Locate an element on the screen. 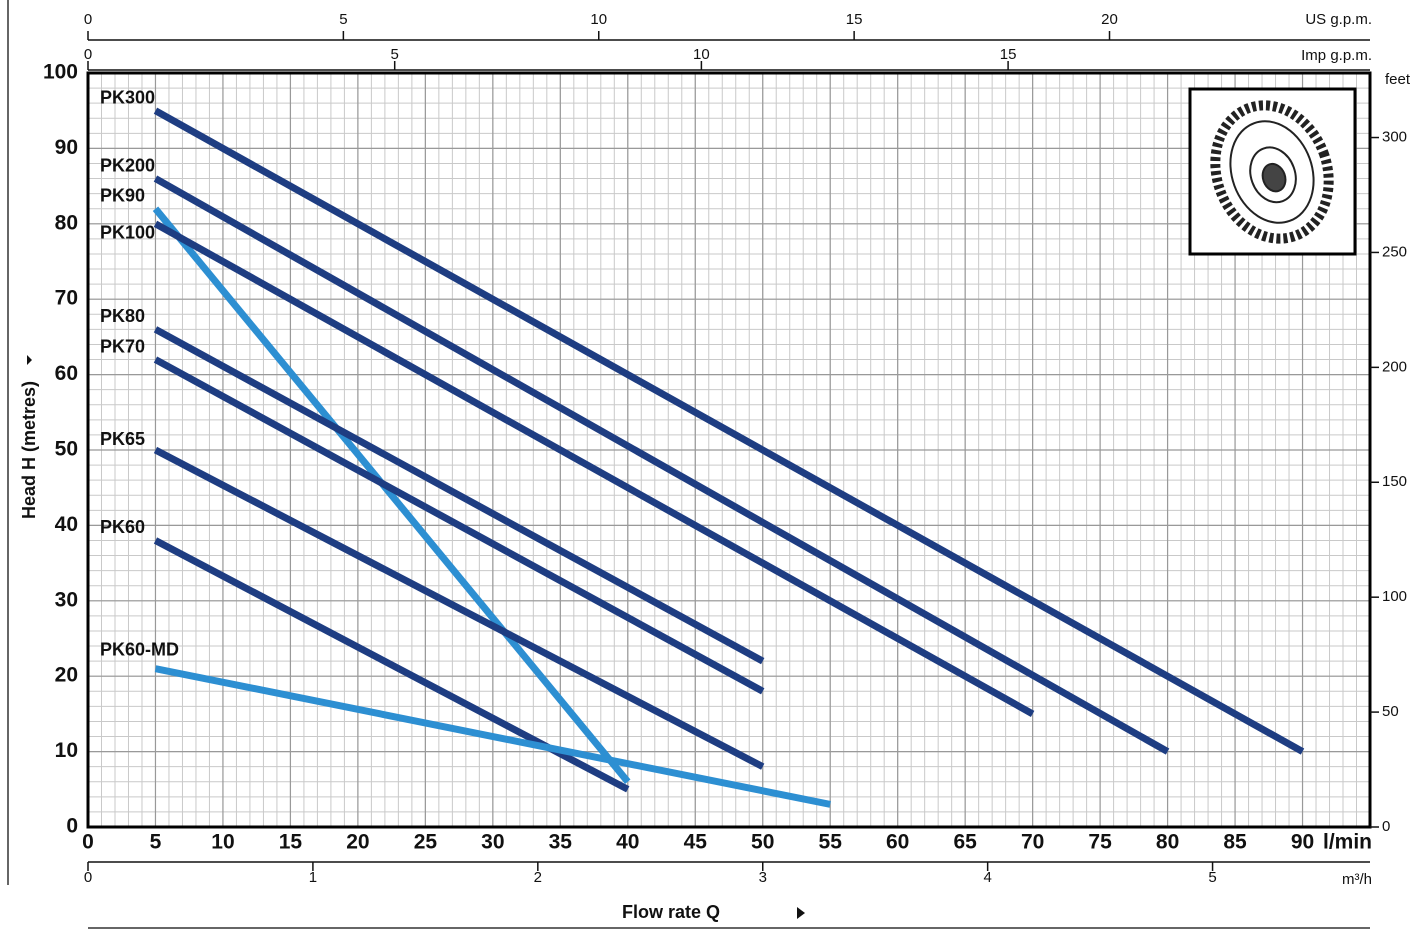 The height and width of the screenshot is (930, 1424). y-tick-label: 50 is located at coordinates (66, 449).